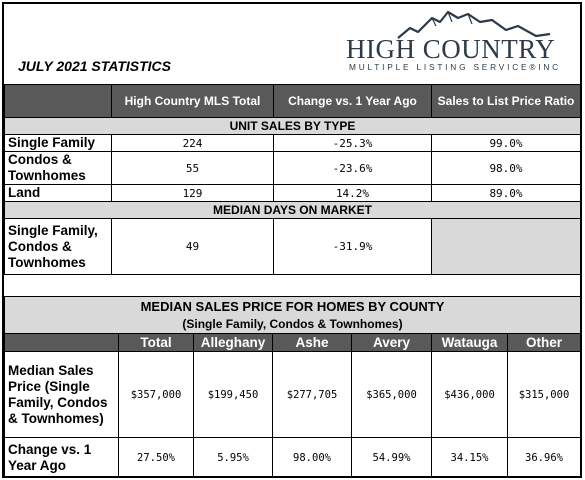  What do you see at coordinates (156, 394) in the screenshot?
I see `cell-price: $357,000` at bounding box center [156, 394].